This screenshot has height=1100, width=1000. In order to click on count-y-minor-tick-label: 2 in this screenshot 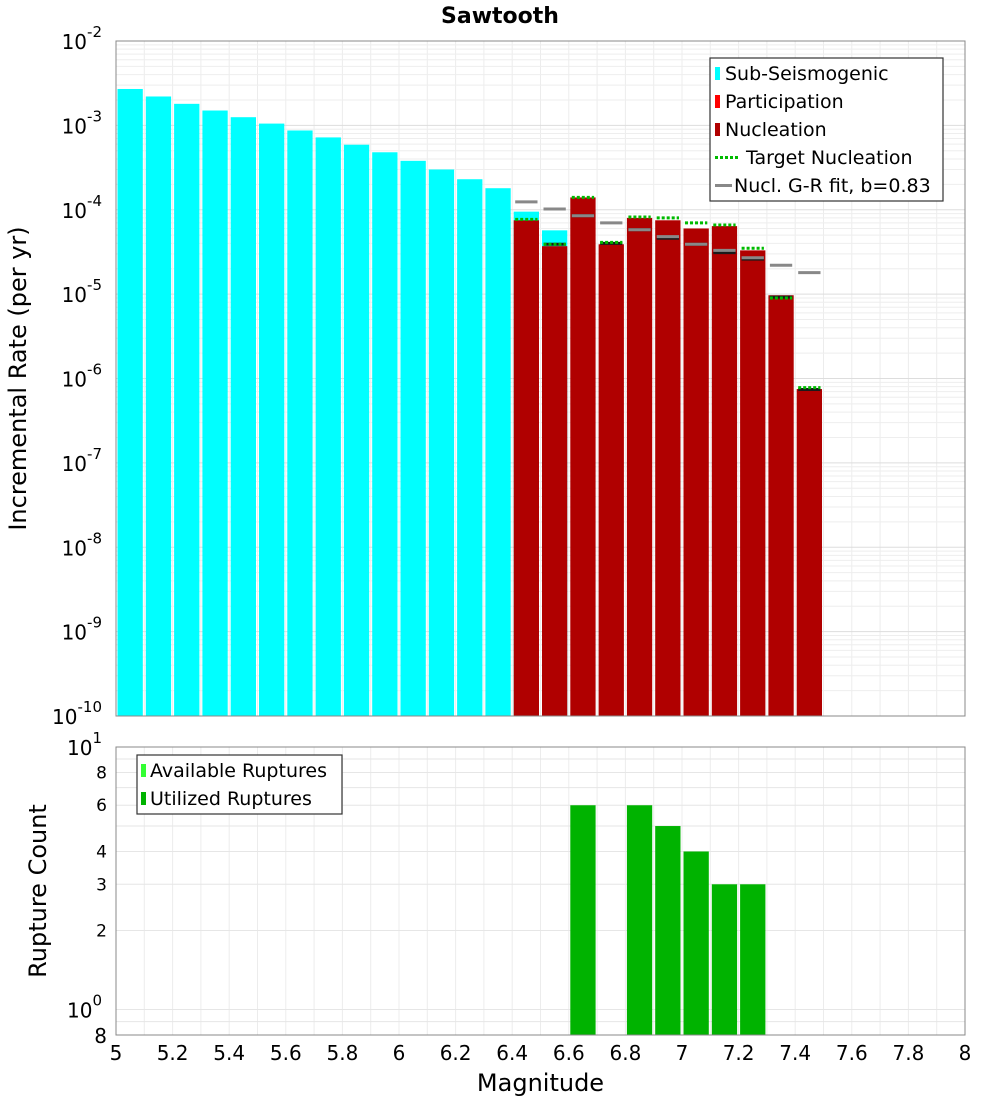, I will do `click(101, 932)`.